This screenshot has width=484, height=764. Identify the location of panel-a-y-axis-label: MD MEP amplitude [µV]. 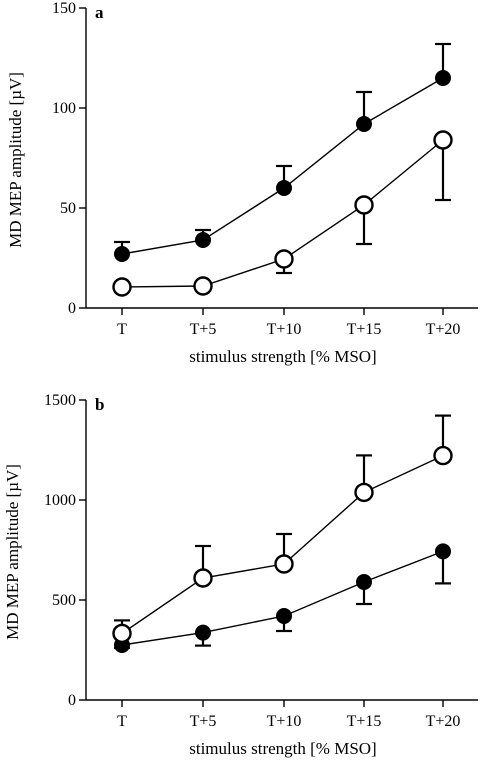
(15, 160).